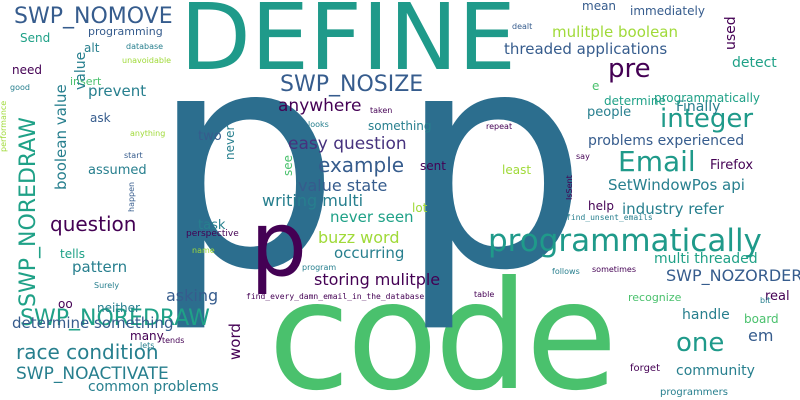 This screenshot has width=800, height=400. What do you see at coordinates (601, 206) in the screenshot?
I see `word-help: help` at bounding box center [601, 206].